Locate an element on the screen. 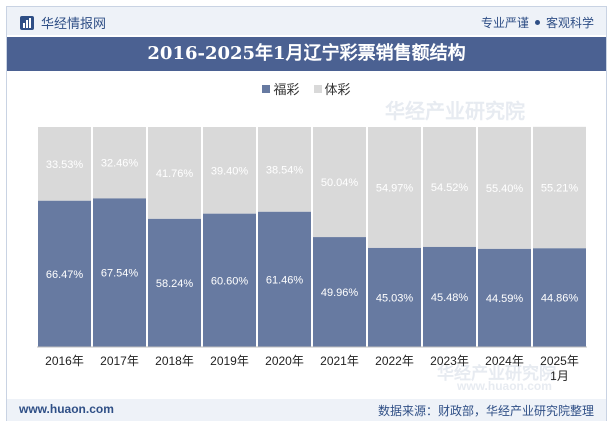 Image resolution: width=615 pixels, height=427 pixels. data-label-ticai: 39.40% is located at coordinates (230, 171).